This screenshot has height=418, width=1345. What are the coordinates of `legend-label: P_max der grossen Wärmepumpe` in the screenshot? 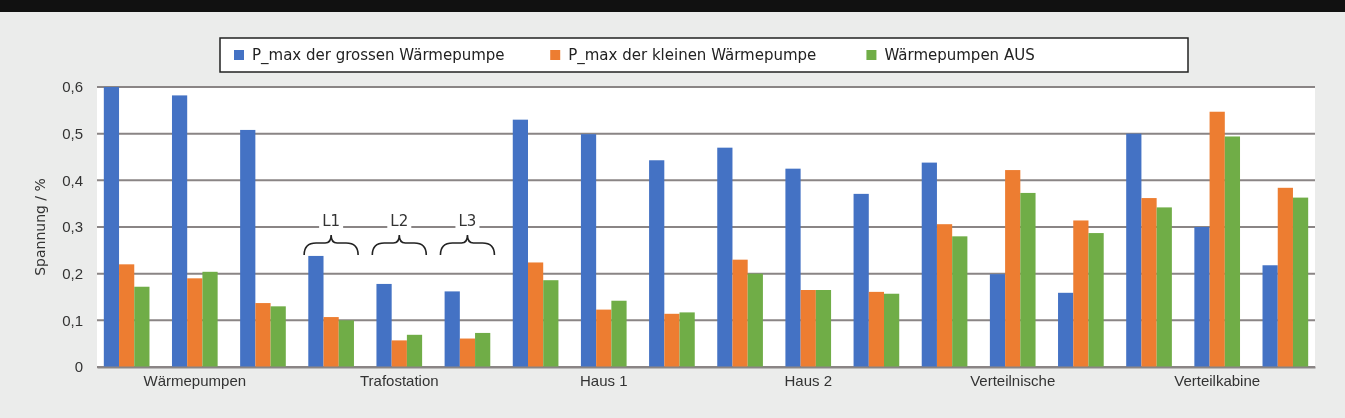 It's located at (378, 55).